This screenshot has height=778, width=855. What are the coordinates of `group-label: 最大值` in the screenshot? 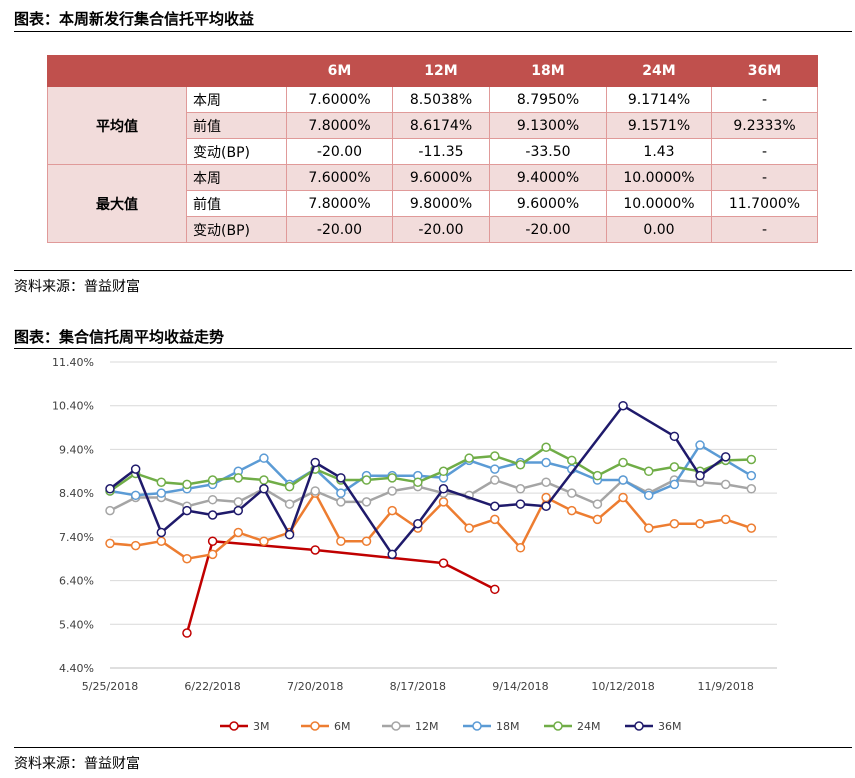 It's located at (117, 203).